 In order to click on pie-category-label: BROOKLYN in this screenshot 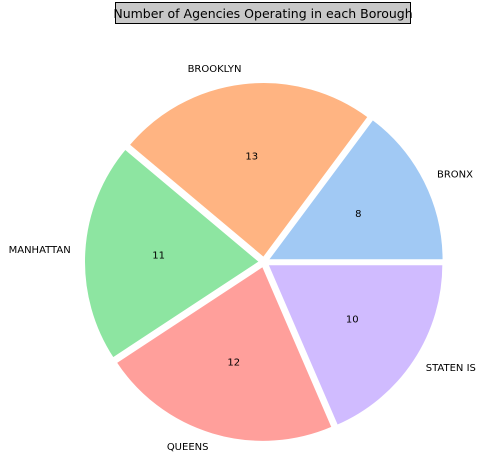, I will do `click(215, 69)`.